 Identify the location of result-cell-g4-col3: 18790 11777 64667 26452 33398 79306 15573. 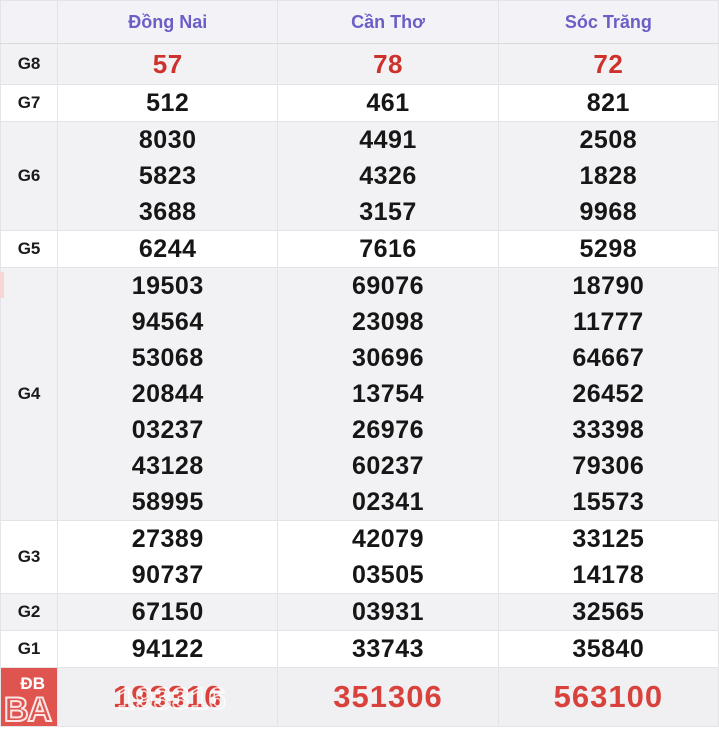
(608, 394).